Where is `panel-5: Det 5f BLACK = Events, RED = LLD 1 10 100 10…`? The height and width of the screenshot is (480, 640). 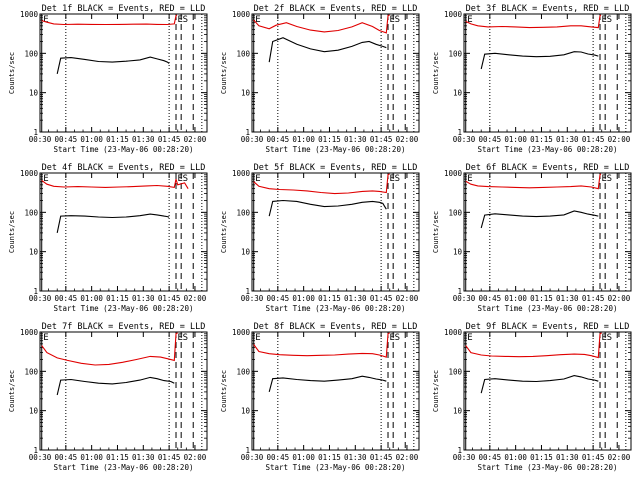
panel-5: Det 5f BLACK = Events, RED = LLD 1 10 100 10… is located at coordinates (320, 238).